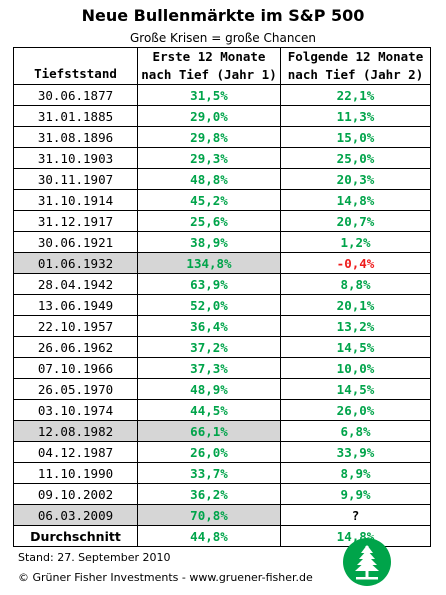 Image resolution: width=446 pixels, height=595 pixels. Describe the element at coordinates (355, 74) in the screenshot. I see `header-year2-line2: nach Tief (Jahr 2)` at that location.